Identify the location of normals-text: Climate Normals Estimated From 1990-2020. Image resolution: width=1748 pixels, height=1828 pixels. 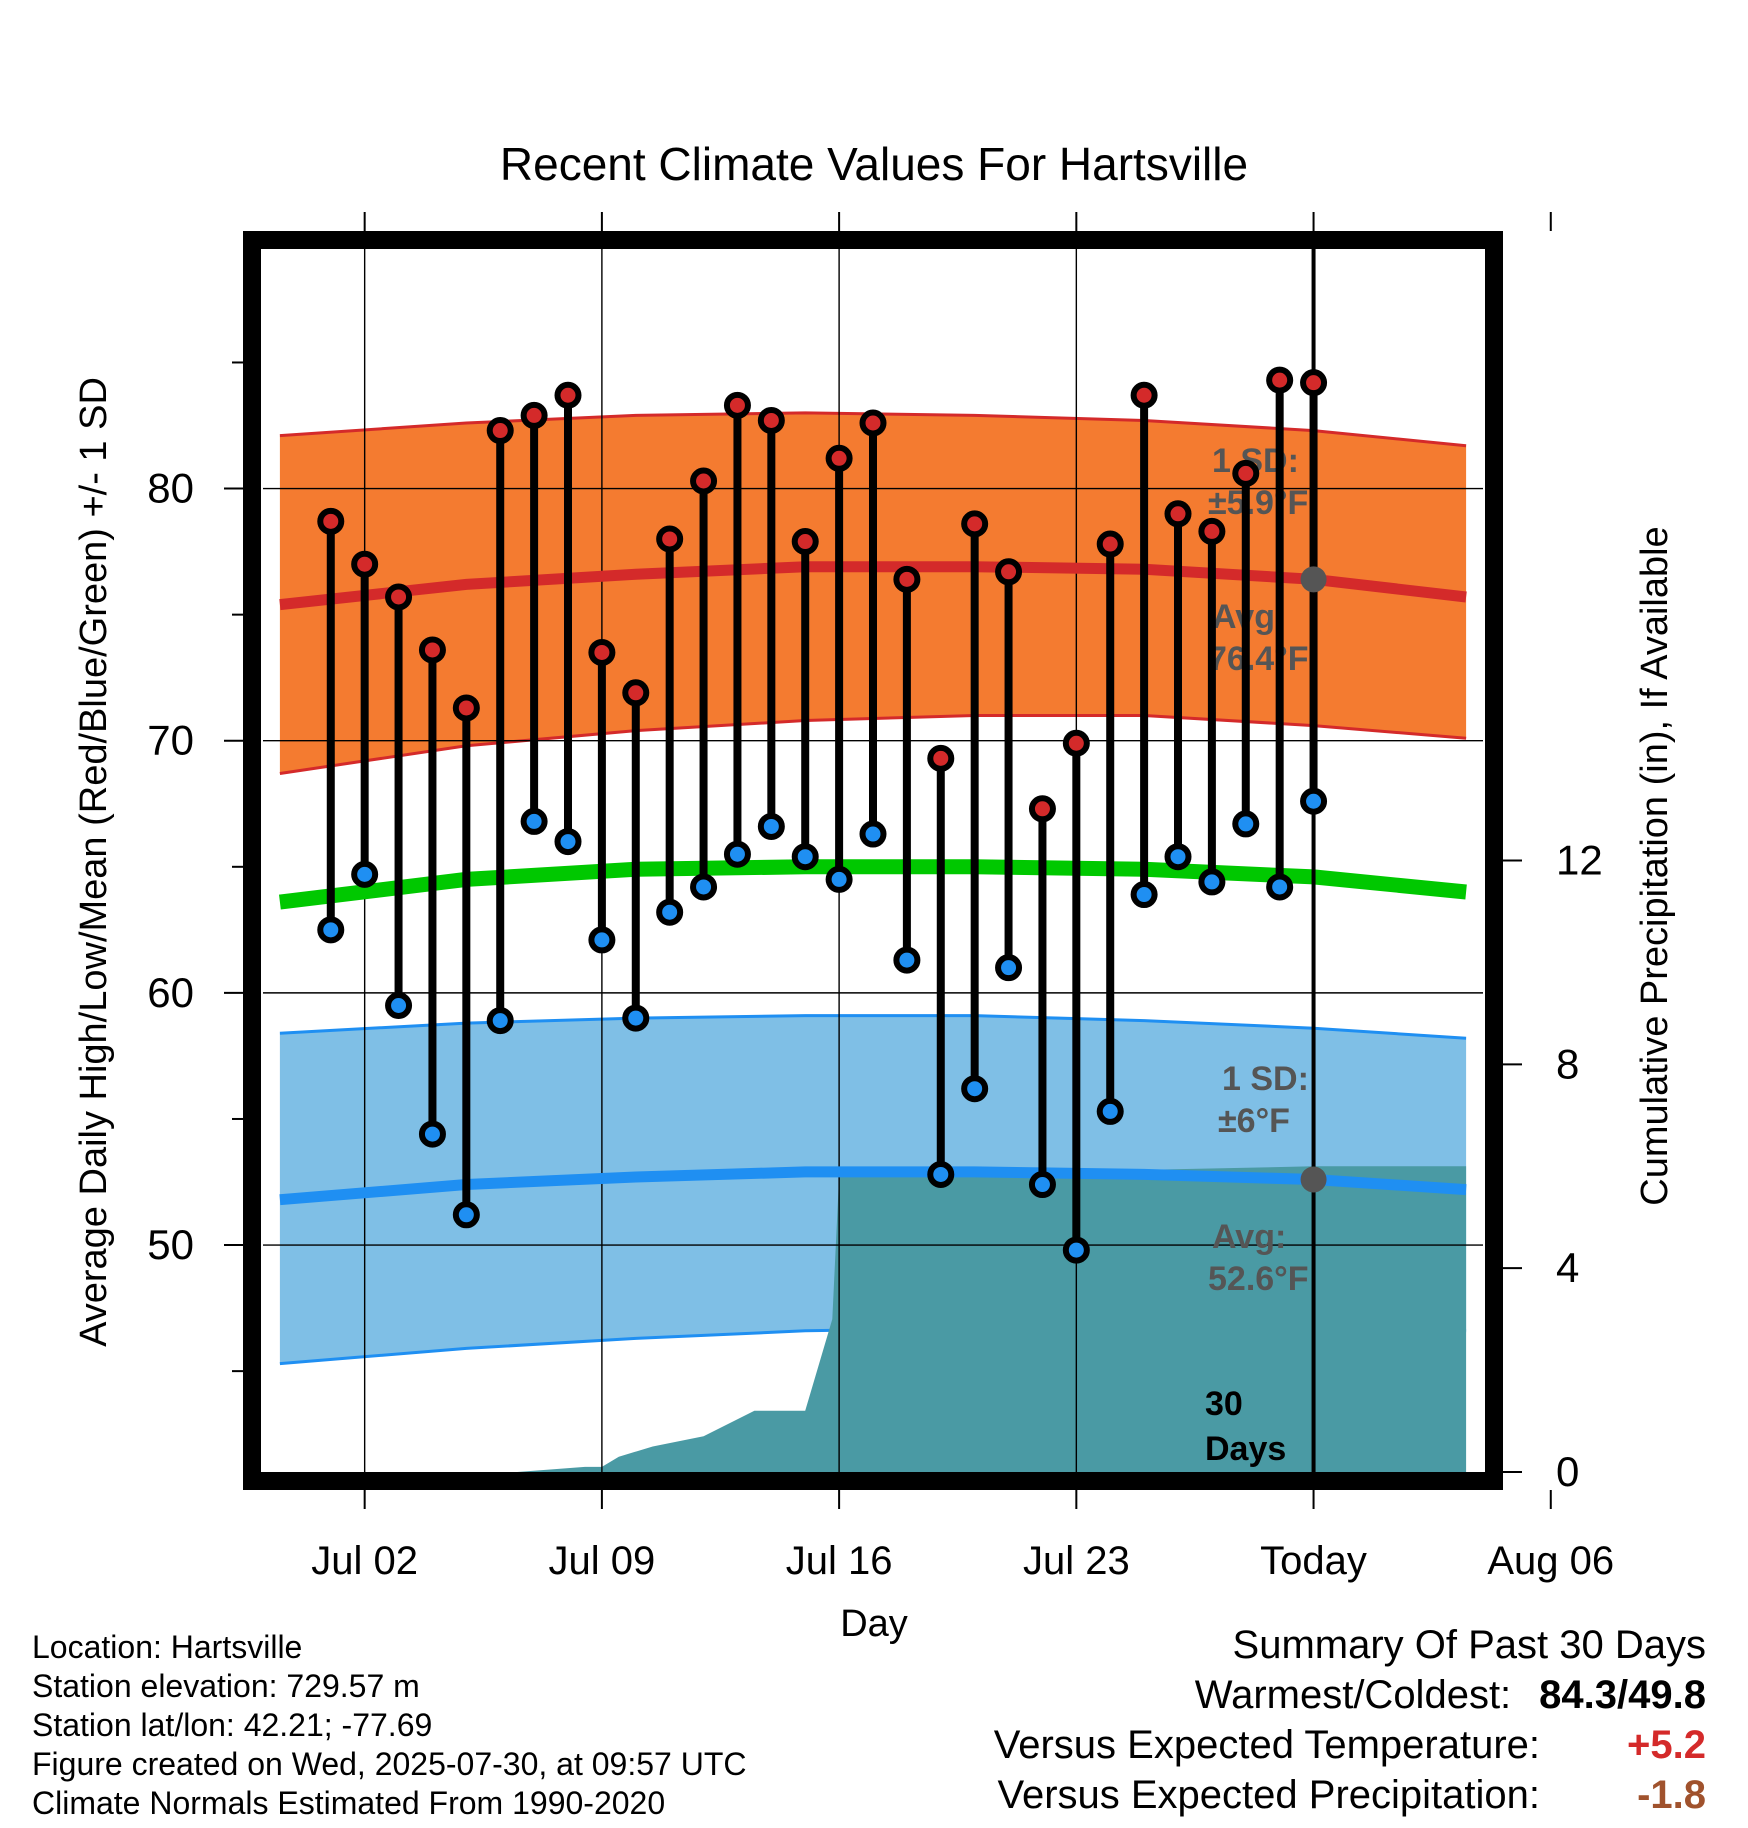
(349, 1803).